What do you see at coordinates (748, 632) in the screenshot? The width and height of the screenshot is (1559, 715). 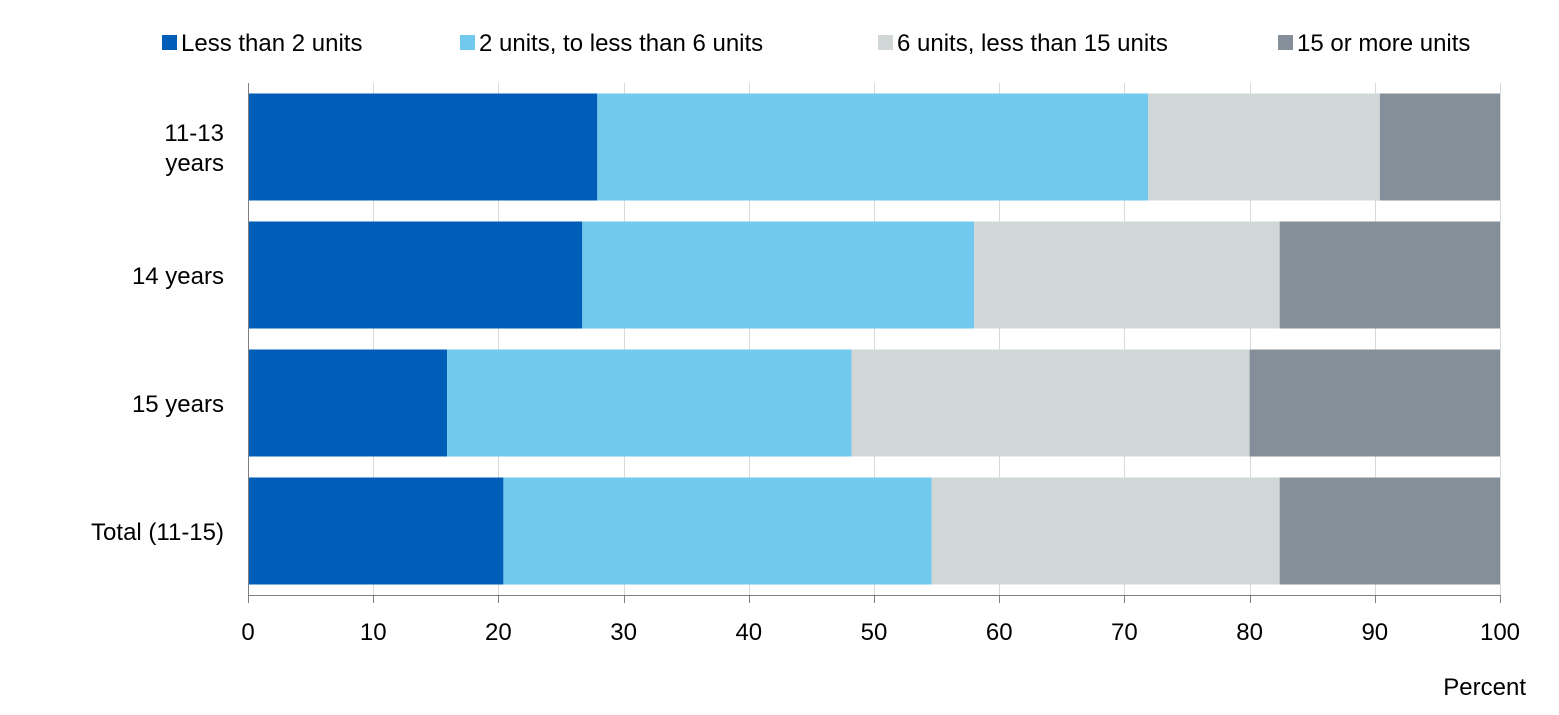 I see `x-tick-label-40: 40` at bounding box center [748, 632].